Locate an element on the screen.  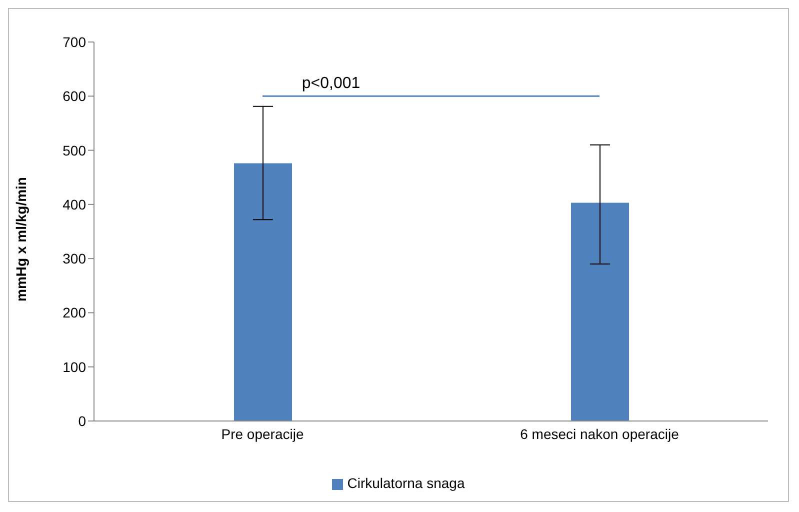
ref-line-label: p<0,001 is located at coordinates (331, 83).